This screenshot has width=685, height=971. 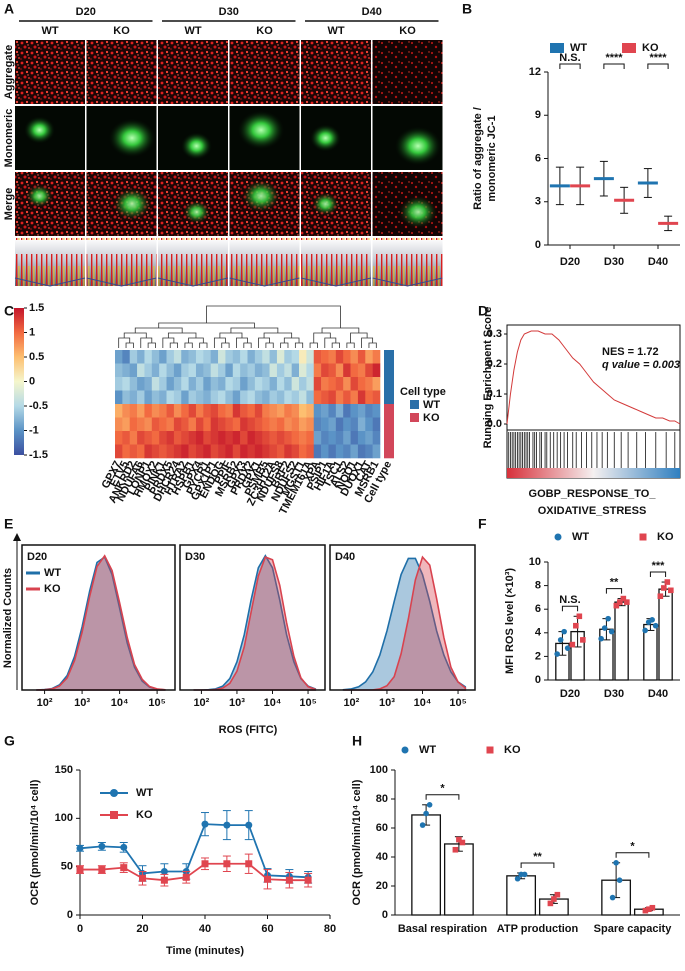 I want to click on day-label: D40, so click(x=372, y=12).